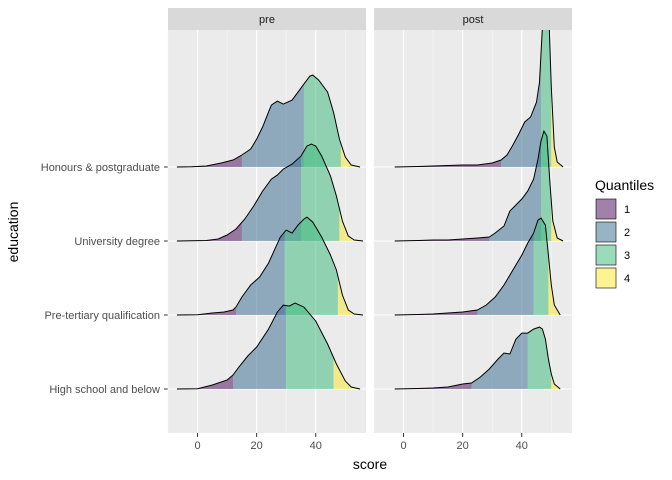 The height and width of the screenshot is (480, 672). What do you see at coordinates (104, 390) in the screenshot?
I see `y-tick-label: High school and below` at bounding box center [104, 390].